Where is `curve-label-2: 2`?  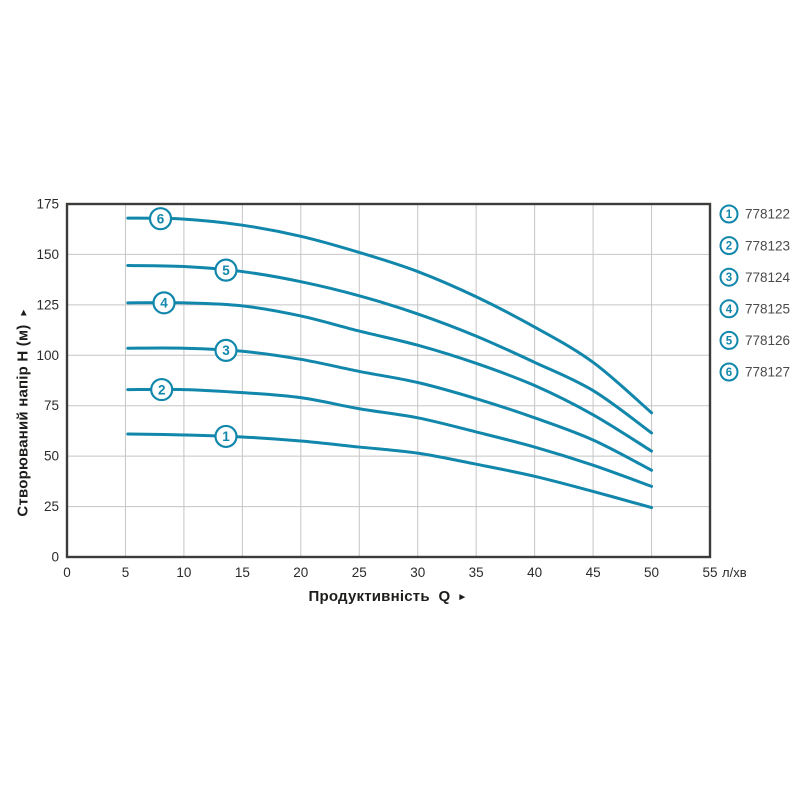
curve-label-2: 2 is located at coordinates (162, 389).